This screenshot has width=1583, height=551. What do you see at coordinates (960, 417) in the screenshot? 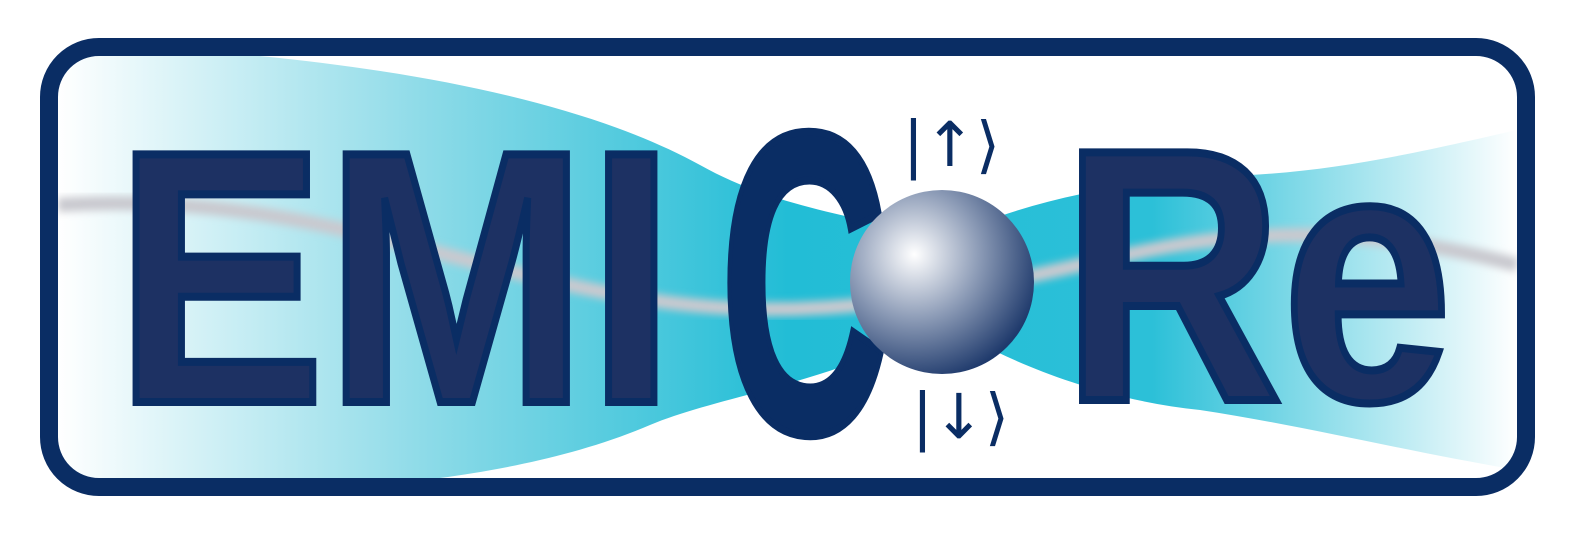
I see `ket-down: |↓⟩` at bounding box center [960, 417].